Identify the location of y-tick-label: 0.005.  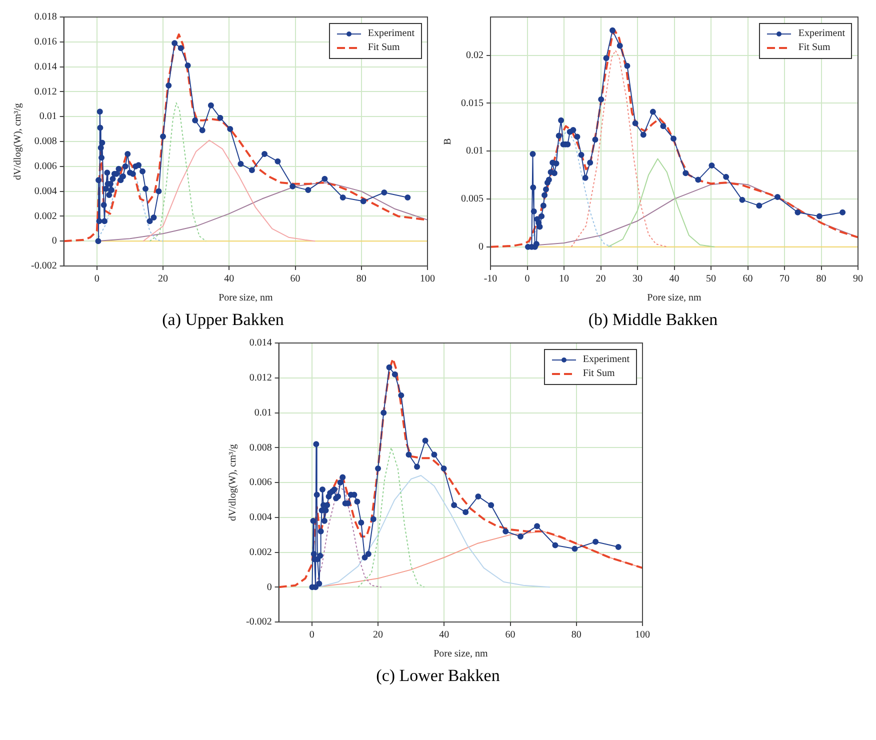
(472, 199).